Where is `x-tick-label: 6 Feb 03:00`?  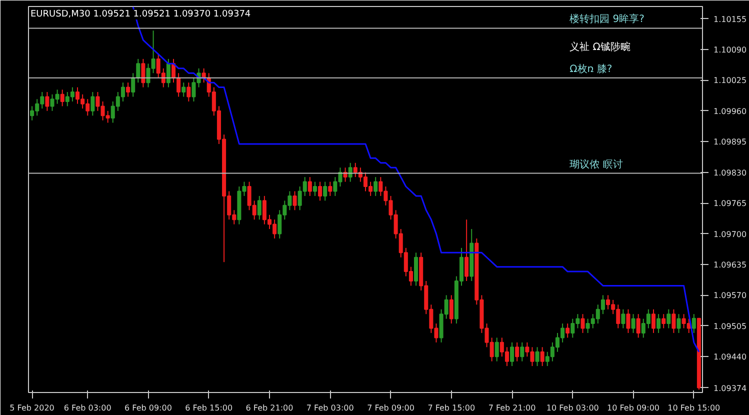
x-tick-label: 6 Feb 03:00 is located at coordinates (88, 408).